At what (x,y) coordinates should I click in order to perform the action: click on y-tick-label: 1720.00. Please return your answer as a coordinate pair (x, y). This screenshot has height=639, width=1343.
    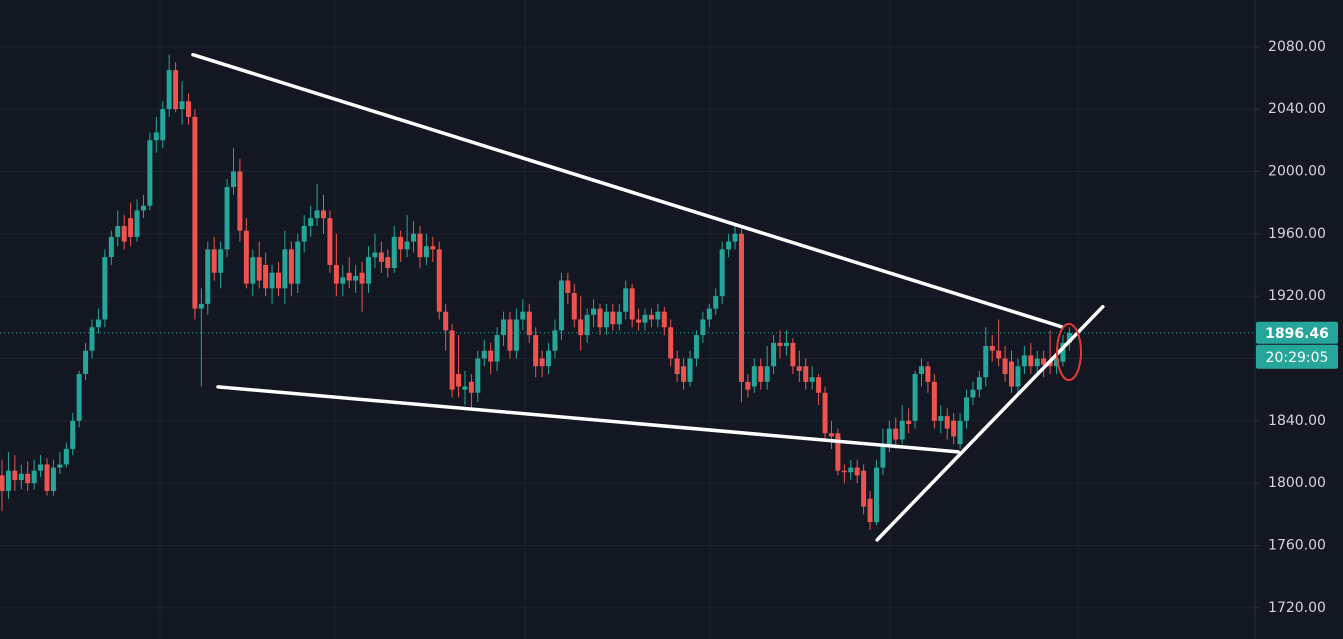
    Looking at the image, I should click on (1297, 608).